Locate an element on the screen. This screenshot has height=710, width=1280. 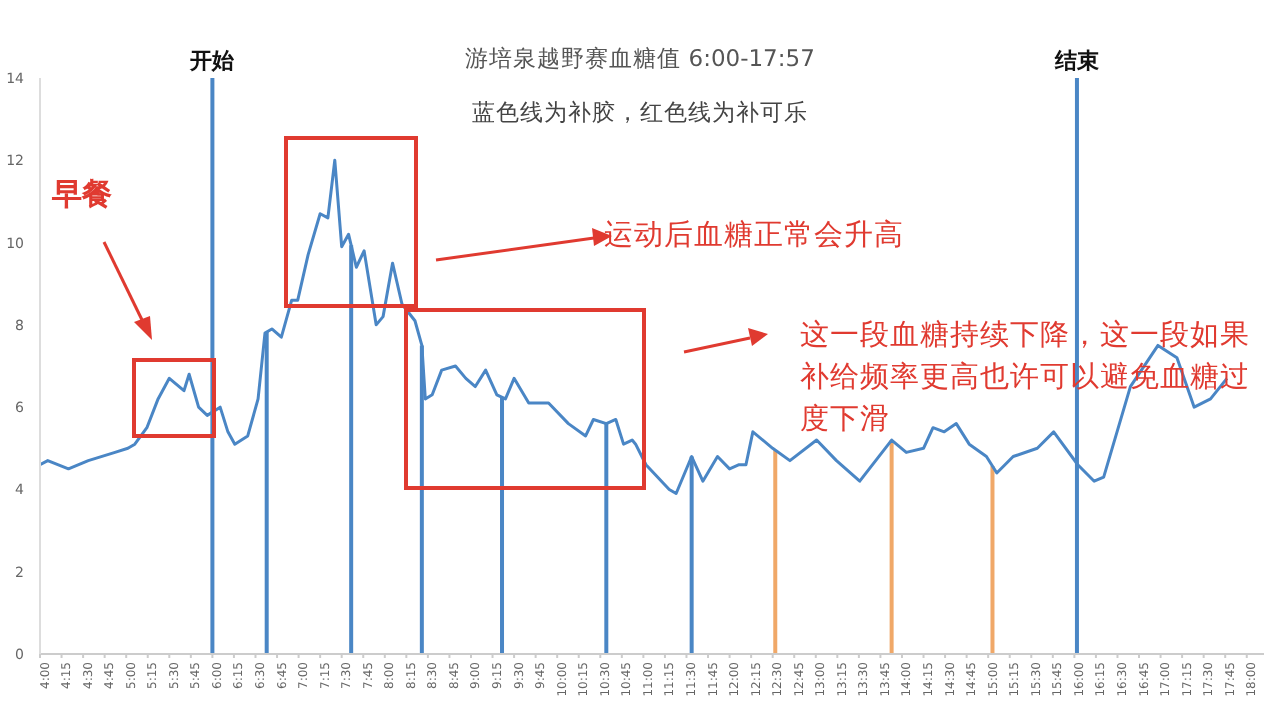
text: 蓝色线为补胶，红色线为补可乐 is located at coordinates (640, 113).